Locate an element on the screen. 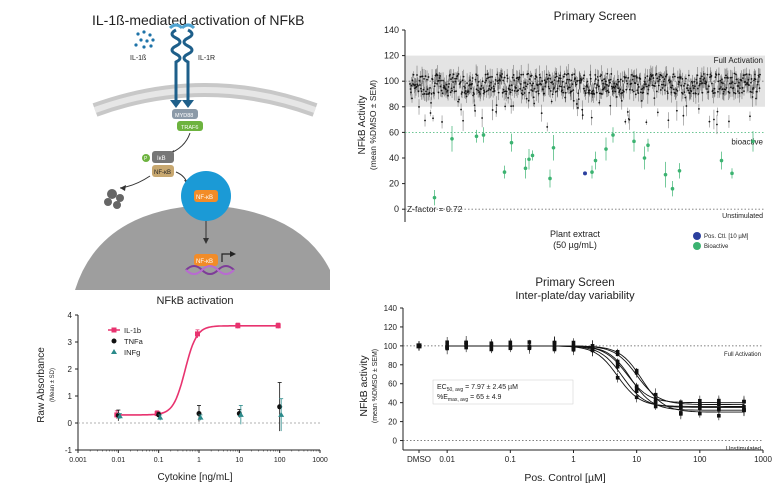 The image size is (780, 486). chart-b-xlabel: Plant extract is located at coordinates (575, 234).